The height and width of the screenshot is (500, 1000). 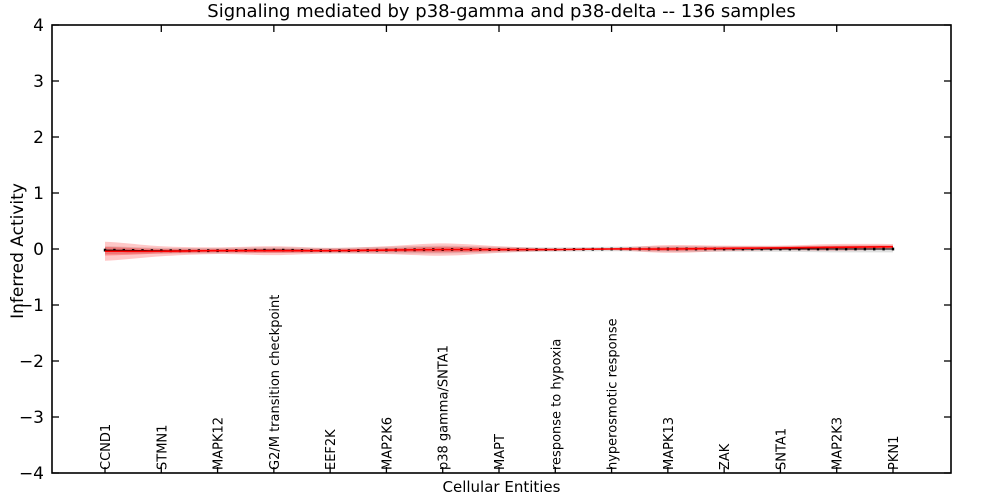 What do you see at coordinates (38, 26) in the screenshot?
I see `y-tick-label: 4` at bounding box center [38, 26].